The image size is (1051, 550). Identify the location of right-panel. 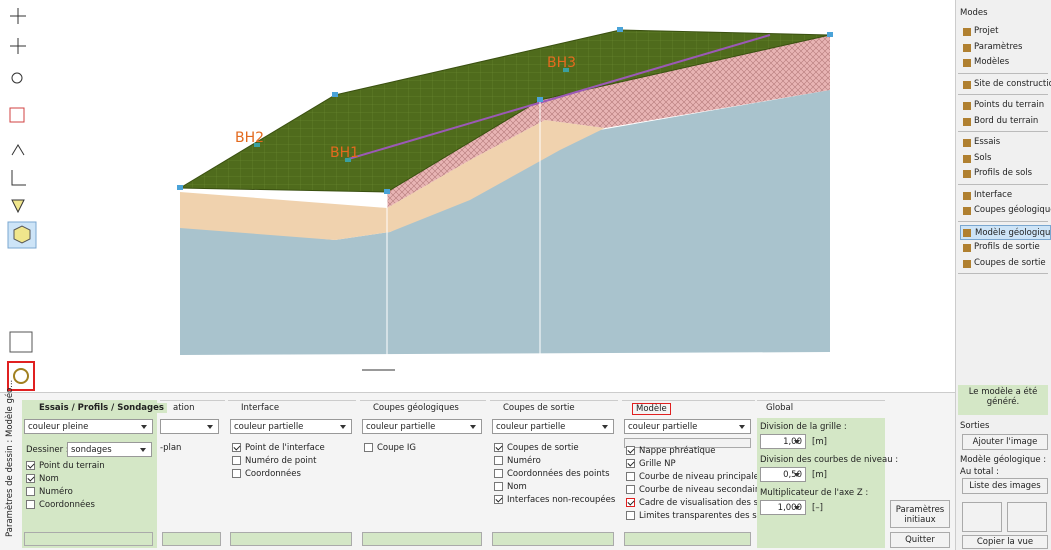
(1003, 275).